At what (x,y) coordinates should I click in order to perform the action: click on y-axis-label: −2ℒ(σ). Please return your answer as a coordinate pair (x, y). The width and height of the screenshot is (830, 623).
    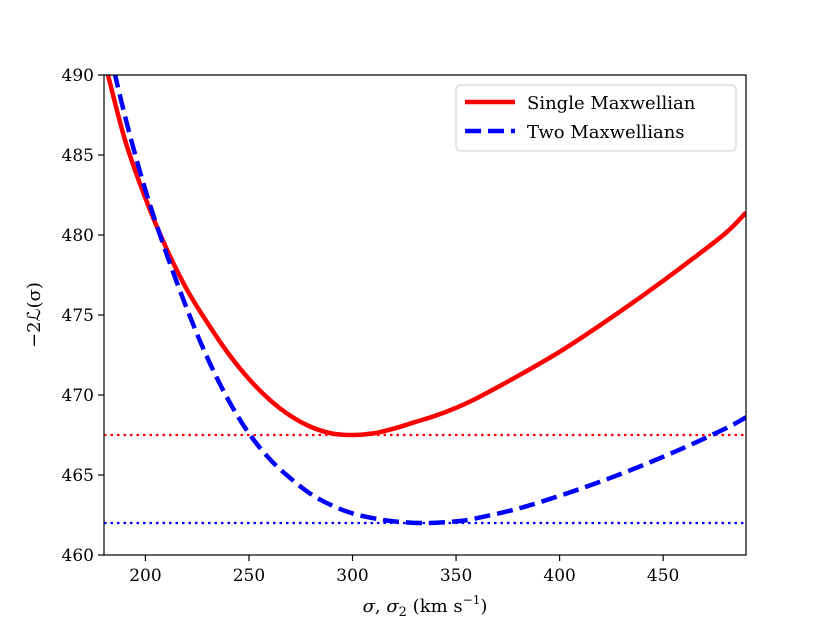
    Looking at the image, I should click on (34, 315).